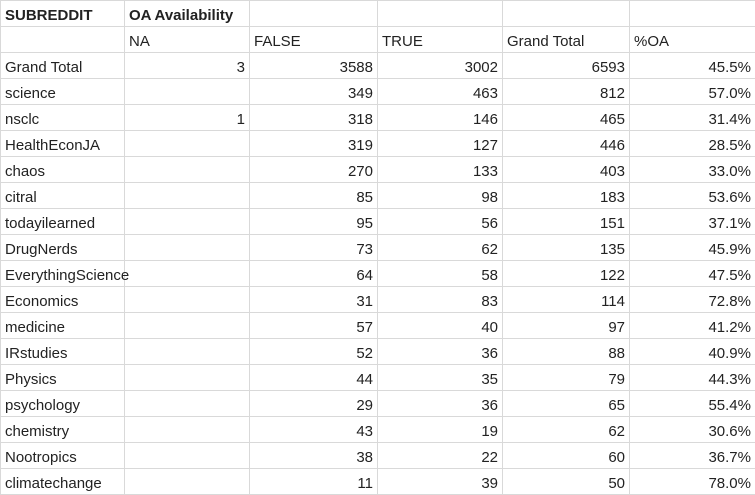  I want to click on false-count-cell: 349, so click(313, 91).